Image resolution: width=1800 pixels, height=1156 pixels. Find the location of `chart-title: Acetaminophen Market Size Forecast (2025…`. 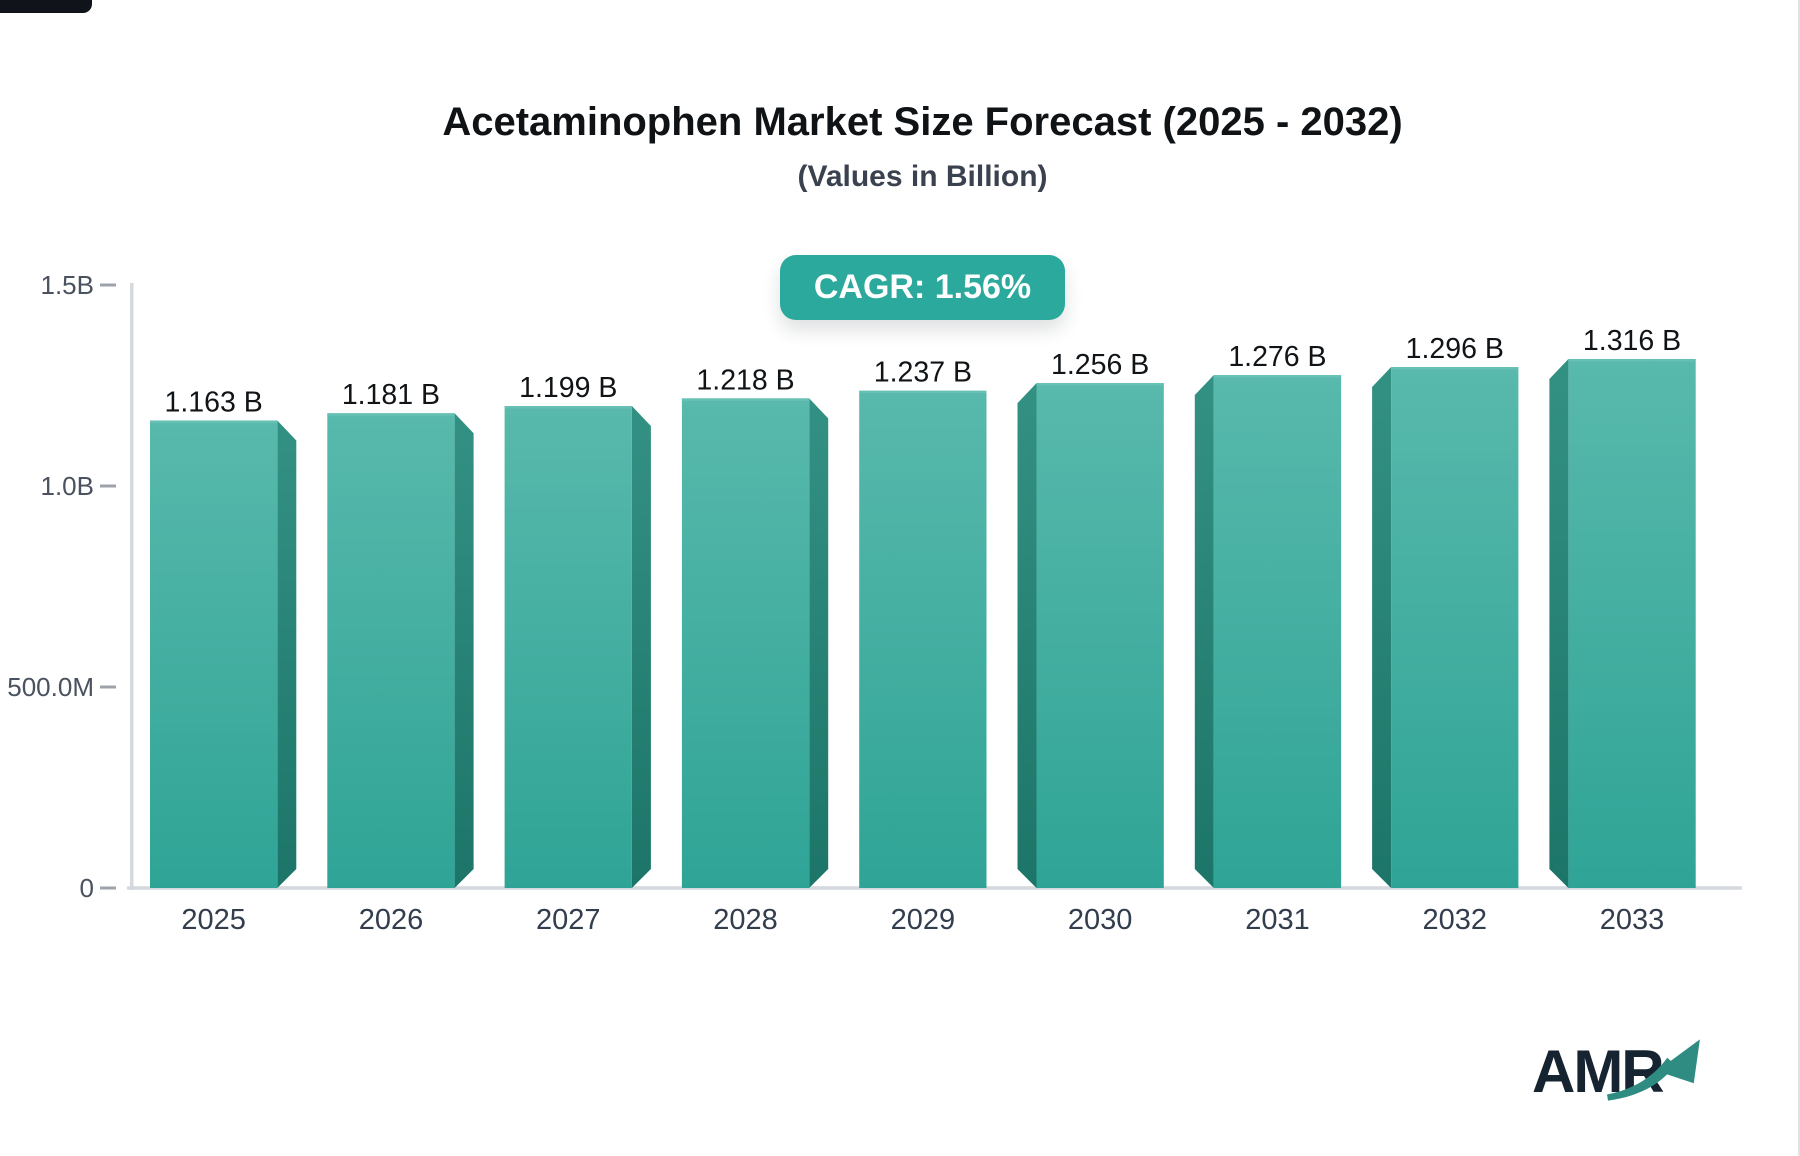

chart-title: Acetaminophen Market Size Forecast (2025… is located at coordinates (922, 122).